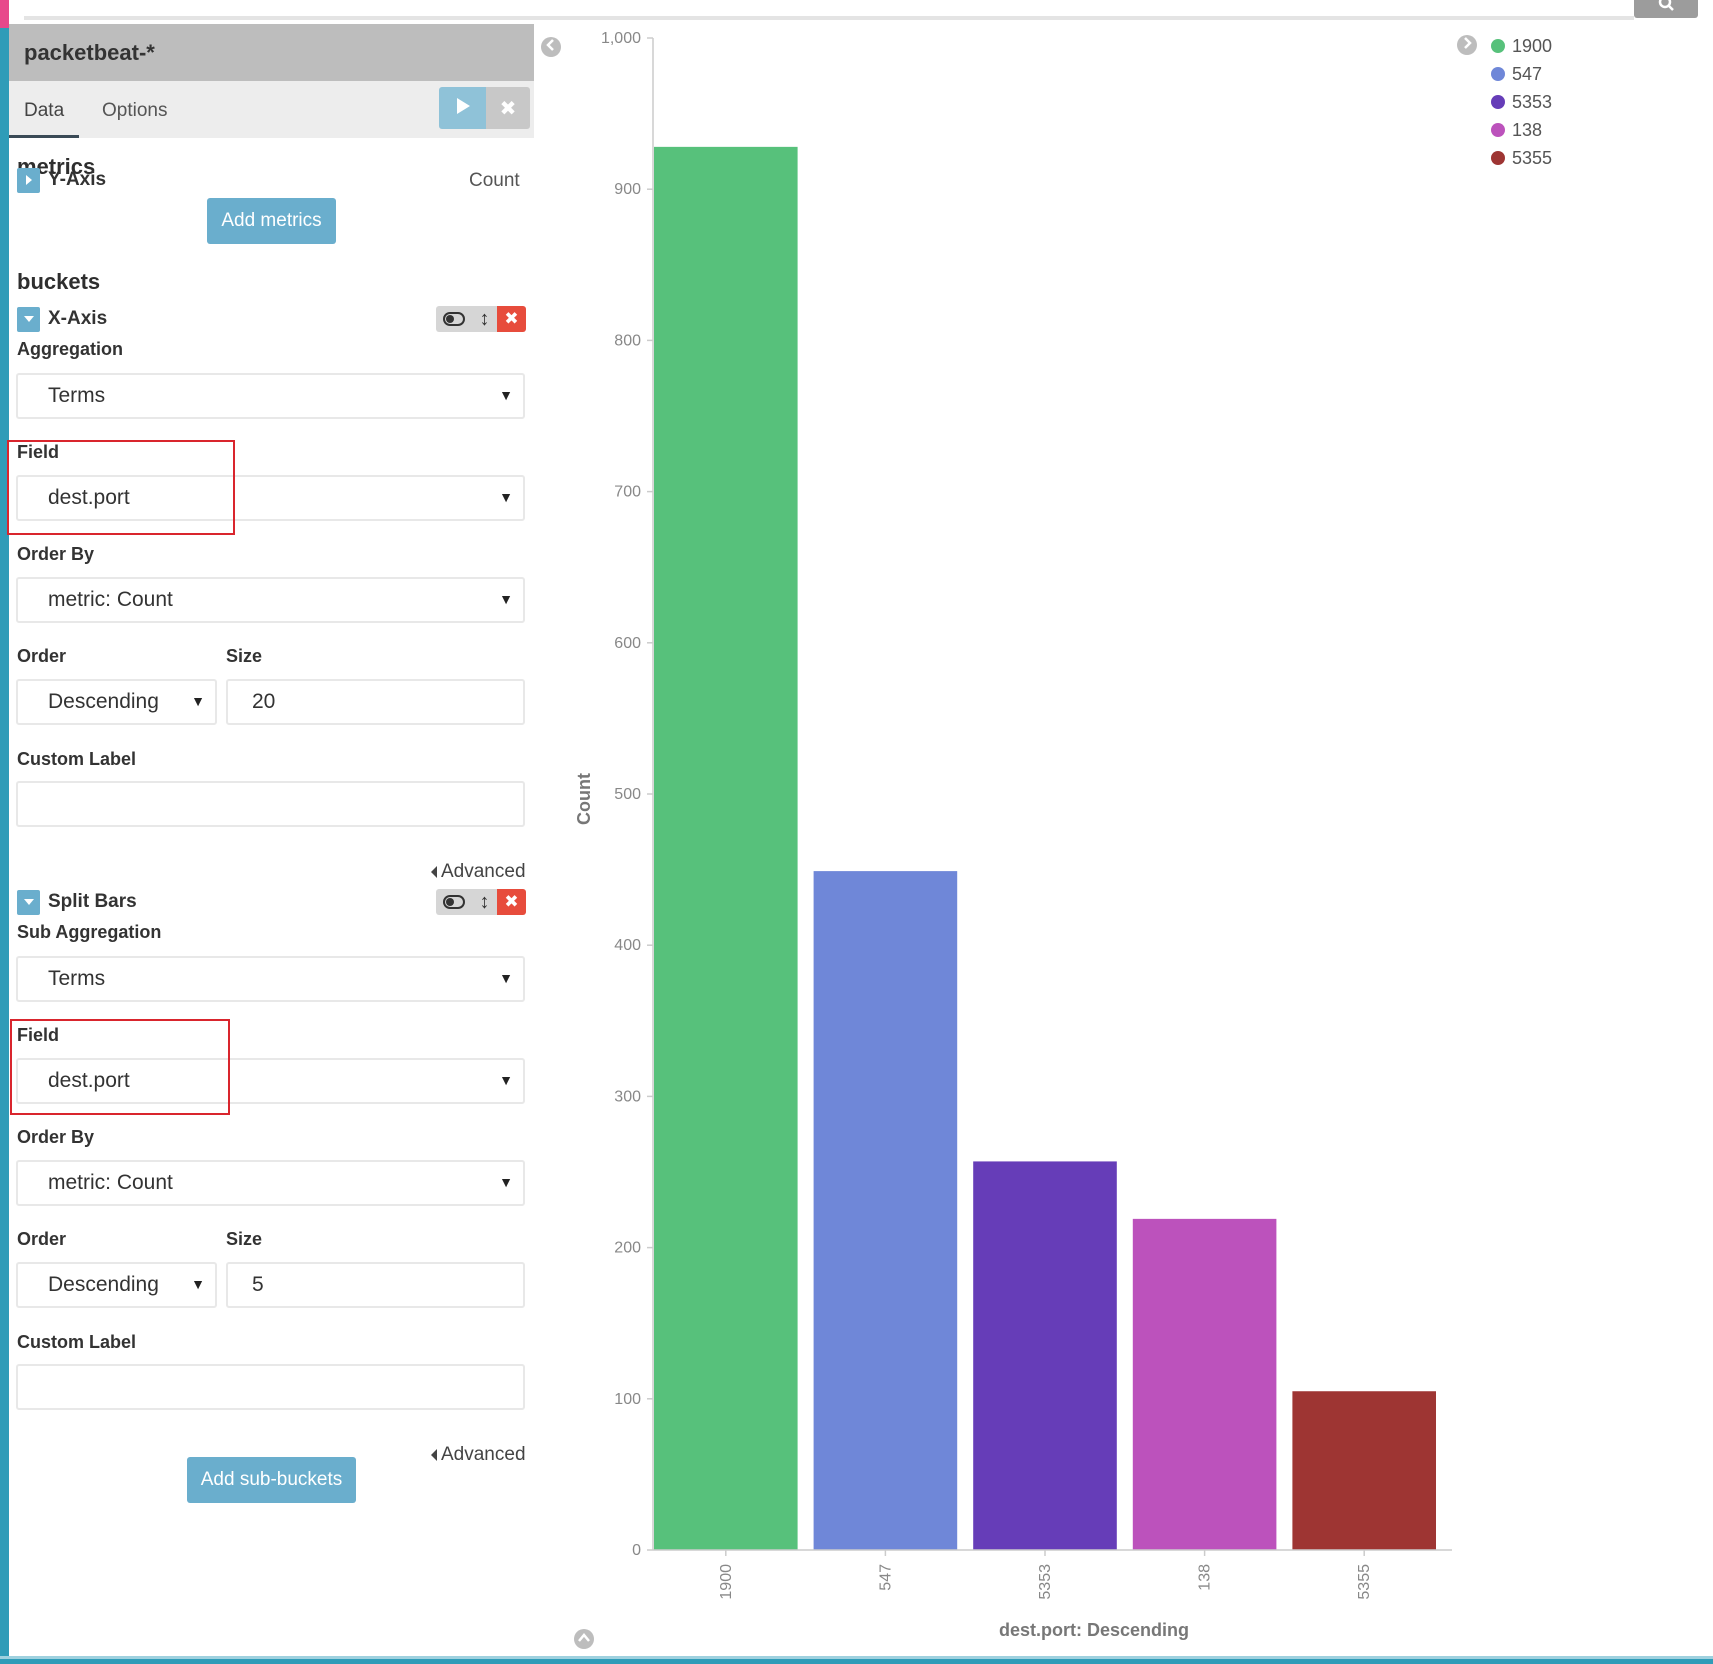 Image resolution: width=1713 pixels, height=1664 pixels. What do you see at coordinates (4, 832) in the screenshot?
I see `left-accent-bar` at bounding box center [4, 832].